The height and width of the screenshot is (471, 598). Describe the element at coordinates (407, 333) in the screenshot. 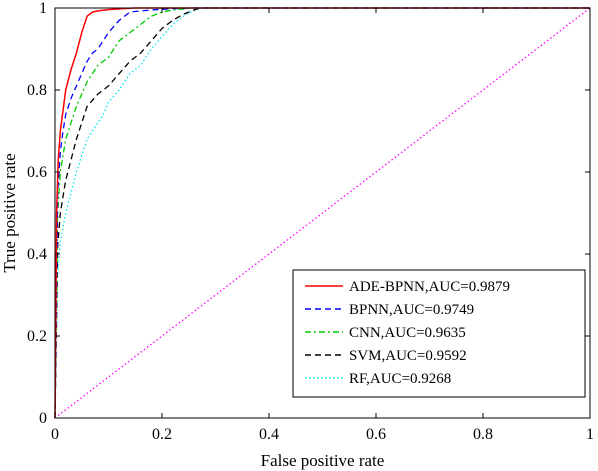

I see `legend-label: CNN,AUC=0.9635` at that location.